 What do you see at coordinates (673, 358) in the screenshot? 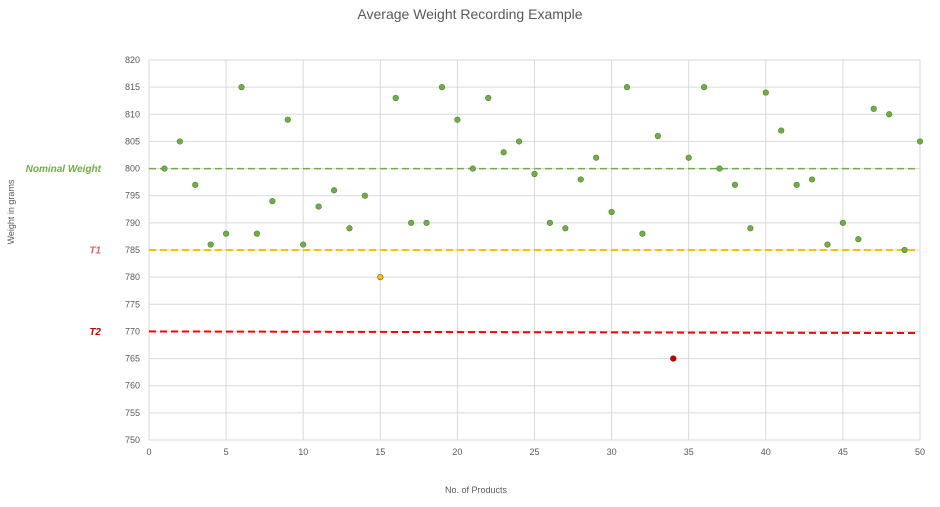
I see `data-point-below-t2` at bounding box center [673, 358].